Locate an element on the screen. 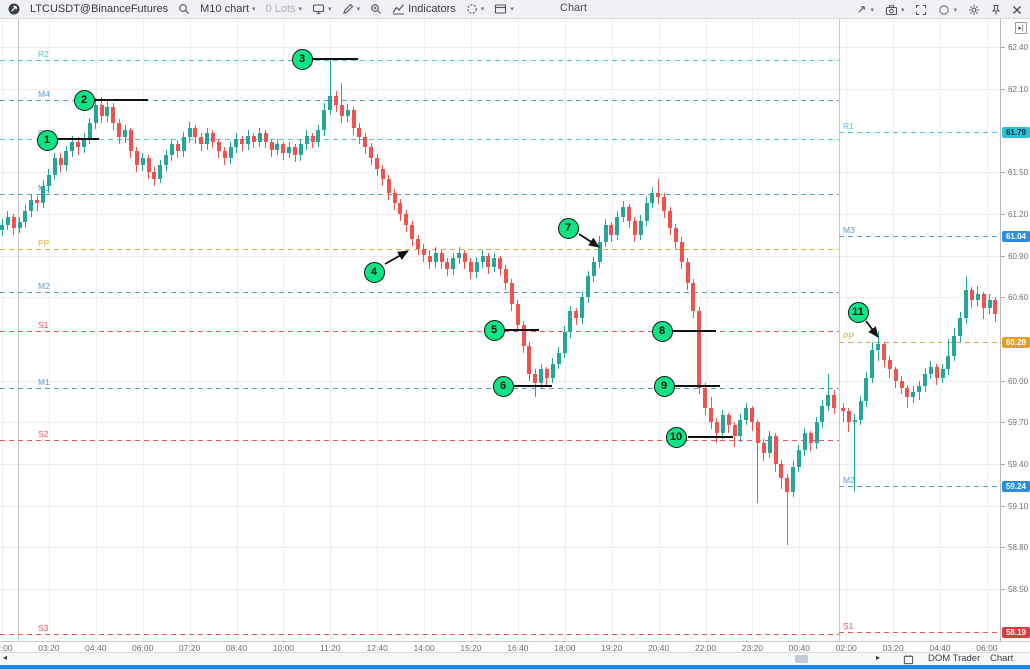 Image resolution: width=1030 pixels, height=669 pixels. lots-selector: 0 Lots ▾ is located at coordinates (284, 9).